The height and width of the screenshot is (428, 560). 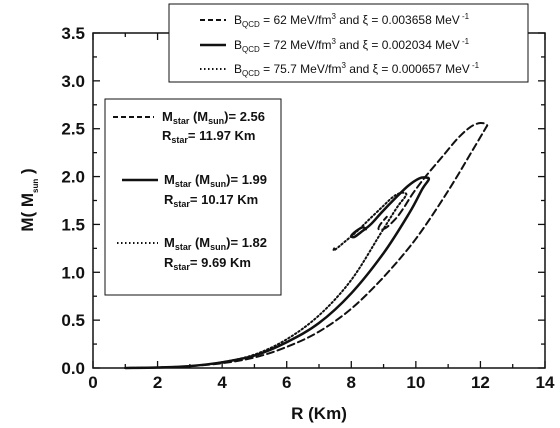 What do you see at coordinates (157, 382) in the screenshot?
I see `x-tick-label: 2` at bounding box center [157, 382].